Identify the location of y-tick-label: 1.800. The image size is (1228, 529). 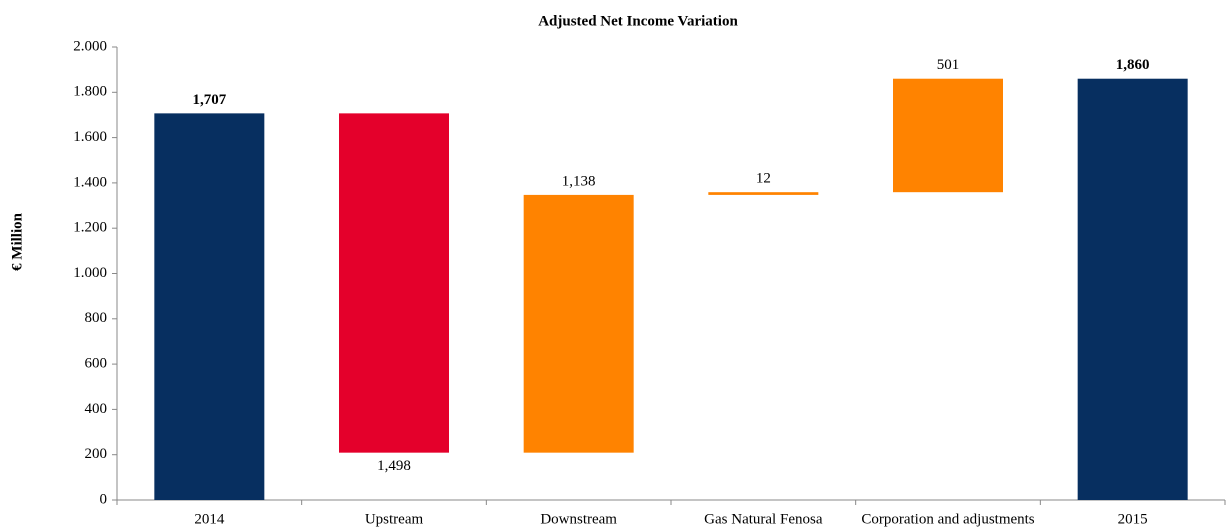
(90, 92).